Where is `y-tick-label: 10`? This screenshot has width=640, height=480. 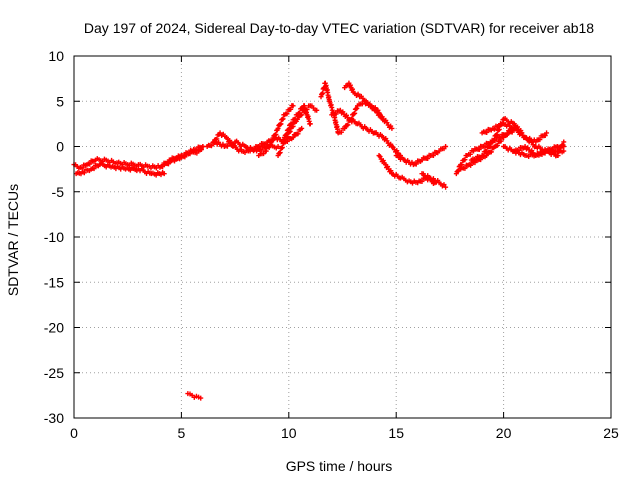 y-tick-label: 10 is located at coordinates (56, 56).